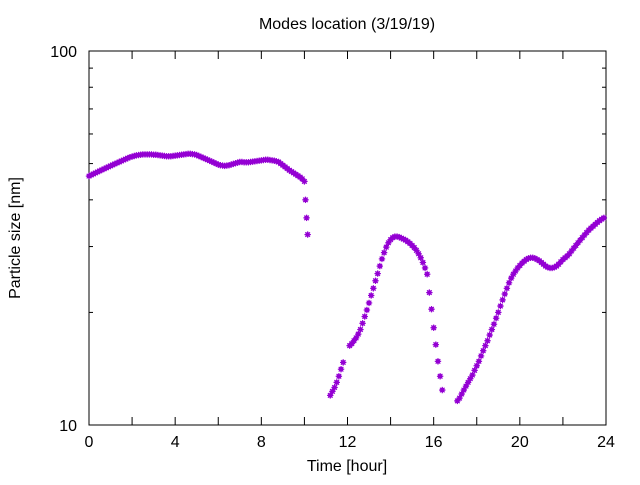  Describe the element at coordinates (89, 442) in the screenshot. I see `x-tick-label: 0` at that location.